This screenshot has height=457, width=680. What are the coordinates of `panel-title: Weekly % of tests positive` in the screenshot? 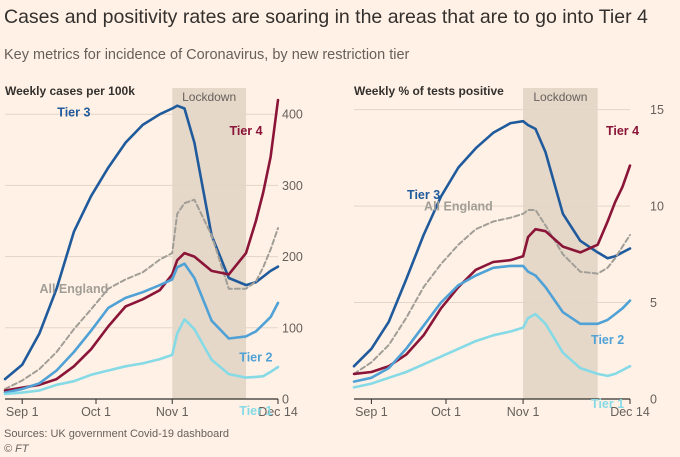 It's located at (429, 91).